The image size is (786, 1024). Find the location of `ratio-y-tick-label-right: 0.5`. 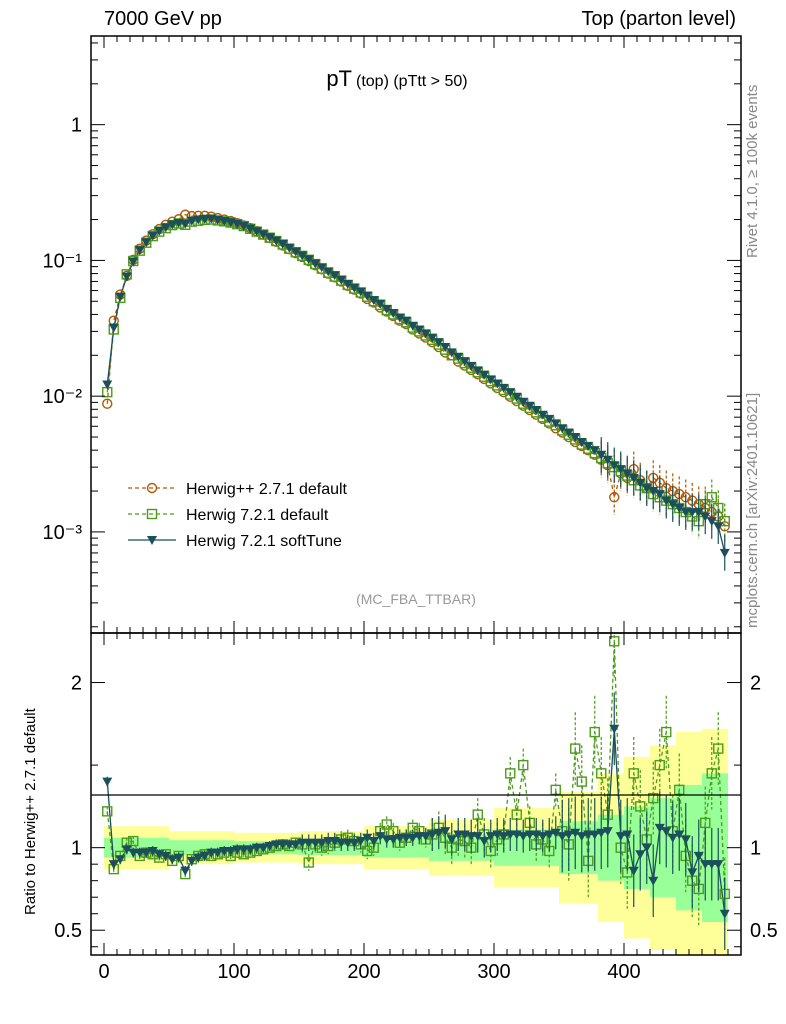

ratio-y-tick-label-right: 0.5 is located at coordinates (764, 931).